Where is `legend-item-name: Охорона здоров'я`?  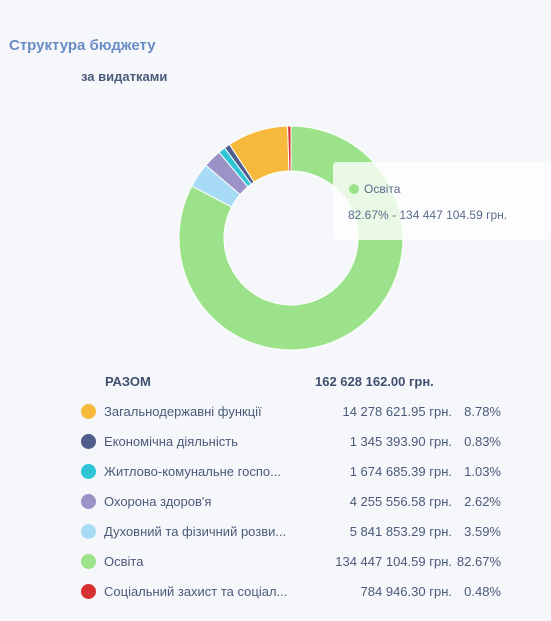
legend-item-name: Охорона здоров'я is located at coordinates (158, 501).